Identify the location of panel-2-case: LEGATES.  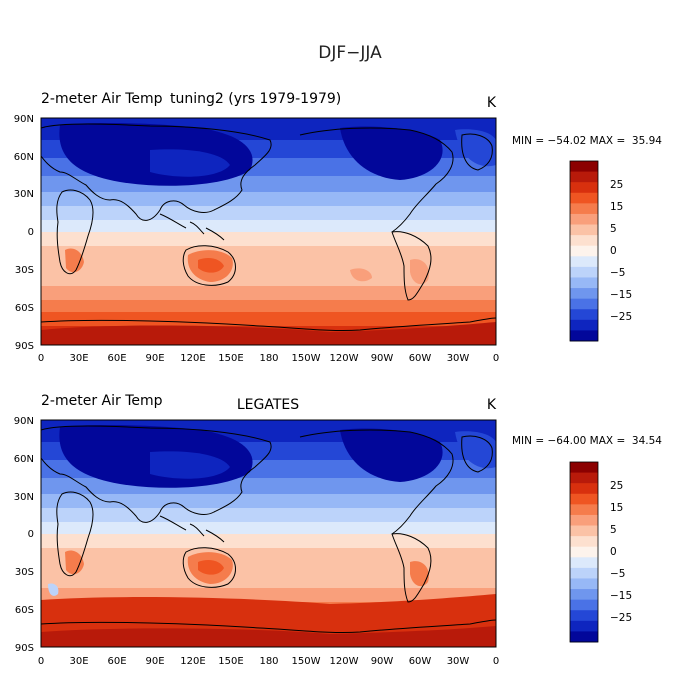
(268, 405).